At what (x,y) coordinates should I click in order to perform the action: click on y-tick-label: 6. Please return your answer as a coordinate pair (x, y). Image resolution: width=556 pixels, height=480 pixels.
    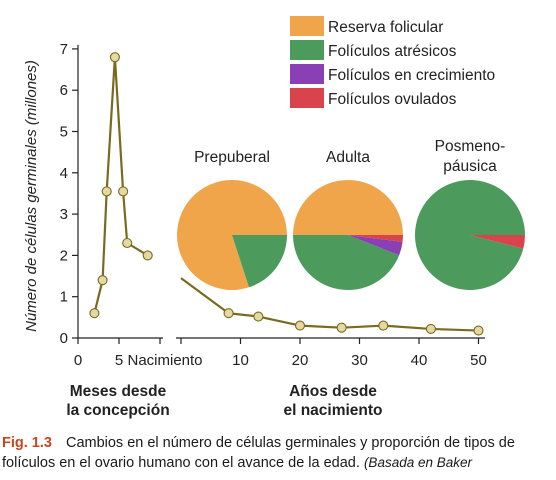
    Looking at the image, I should click on (64, 90).